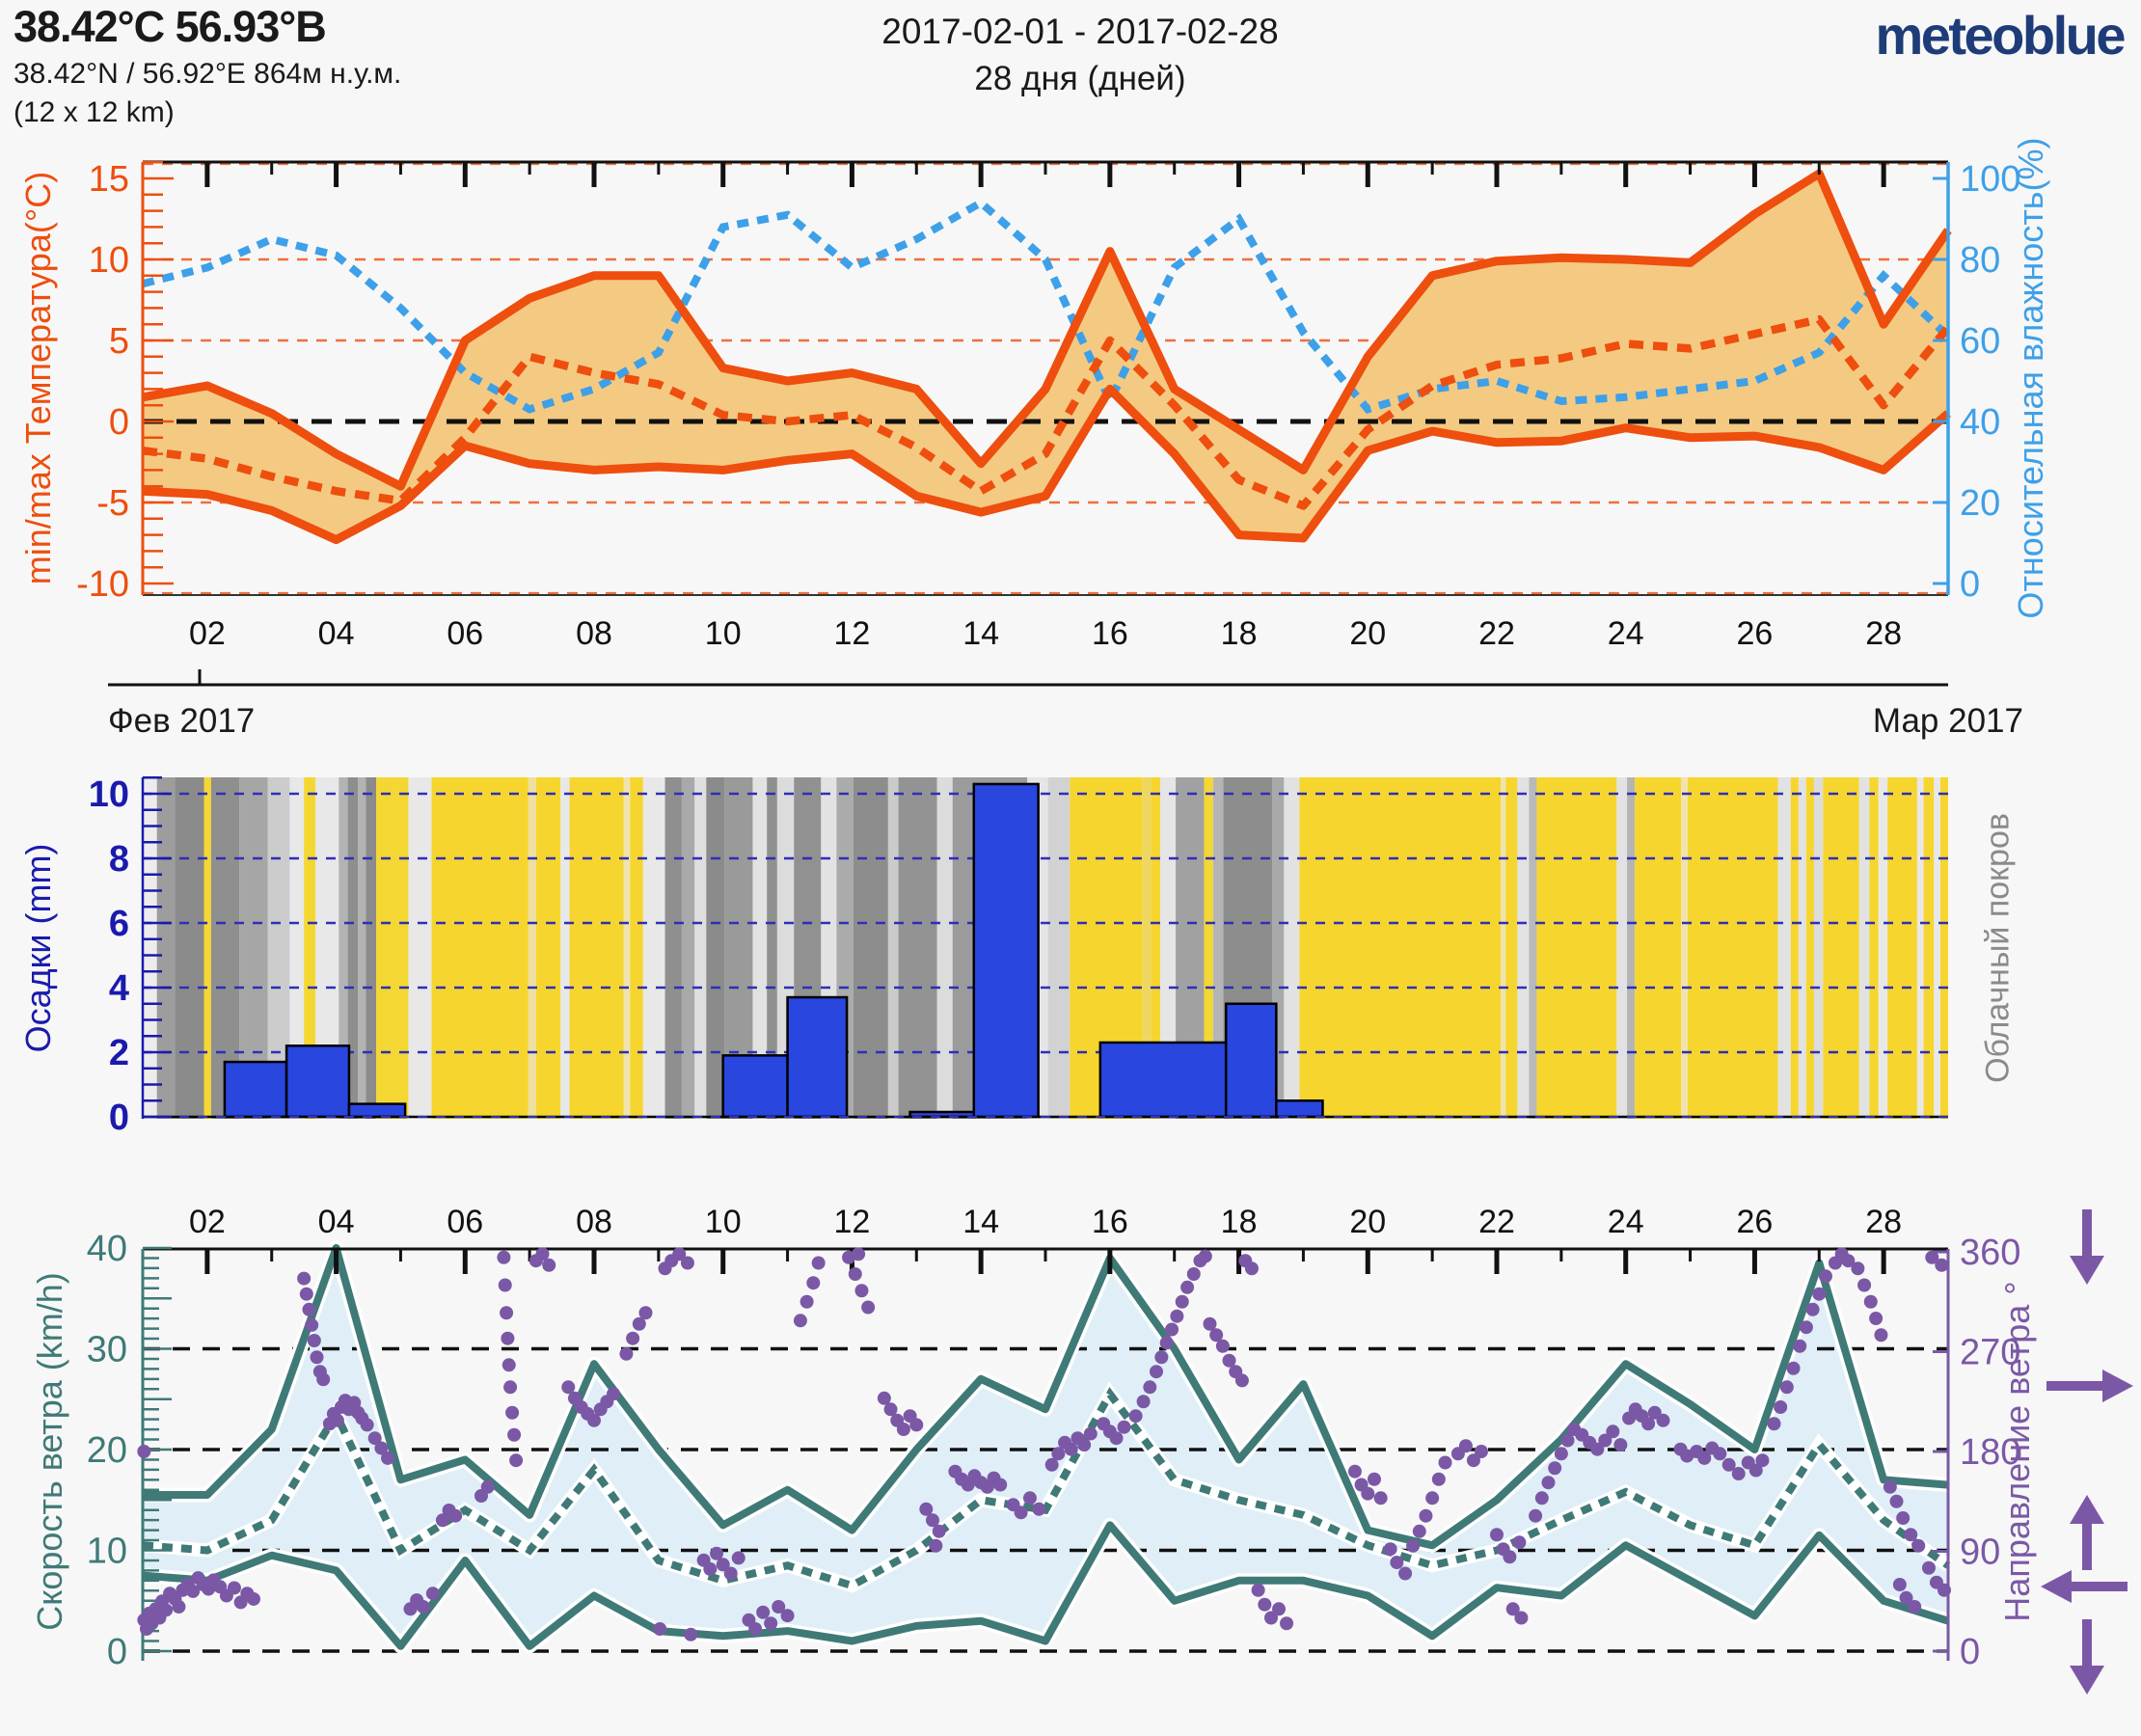 The width and height of the screenshot is (2141, 1736). I want to click on min-temperature-line, so click(1047, 464).